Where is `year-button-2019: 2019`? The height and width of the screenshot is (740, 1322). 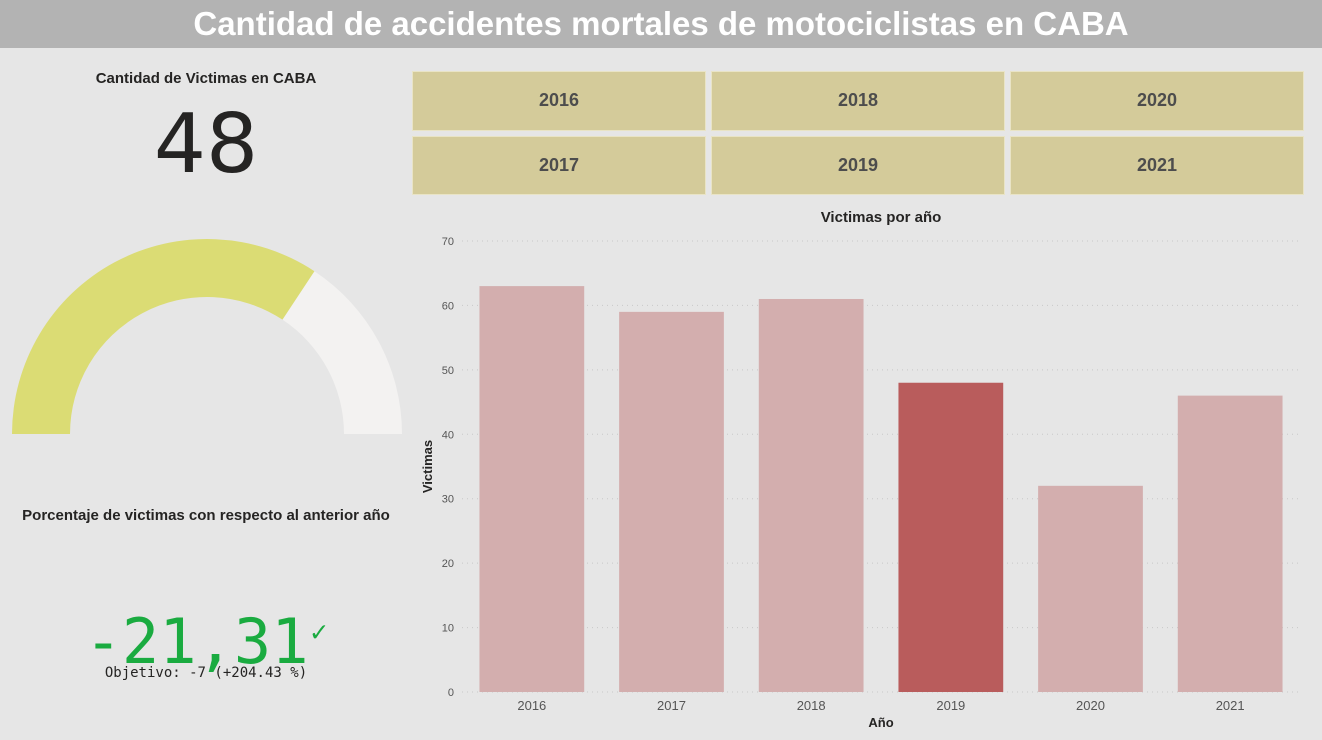 year-button-2019: 2019 is located at coordinates (858, 165).